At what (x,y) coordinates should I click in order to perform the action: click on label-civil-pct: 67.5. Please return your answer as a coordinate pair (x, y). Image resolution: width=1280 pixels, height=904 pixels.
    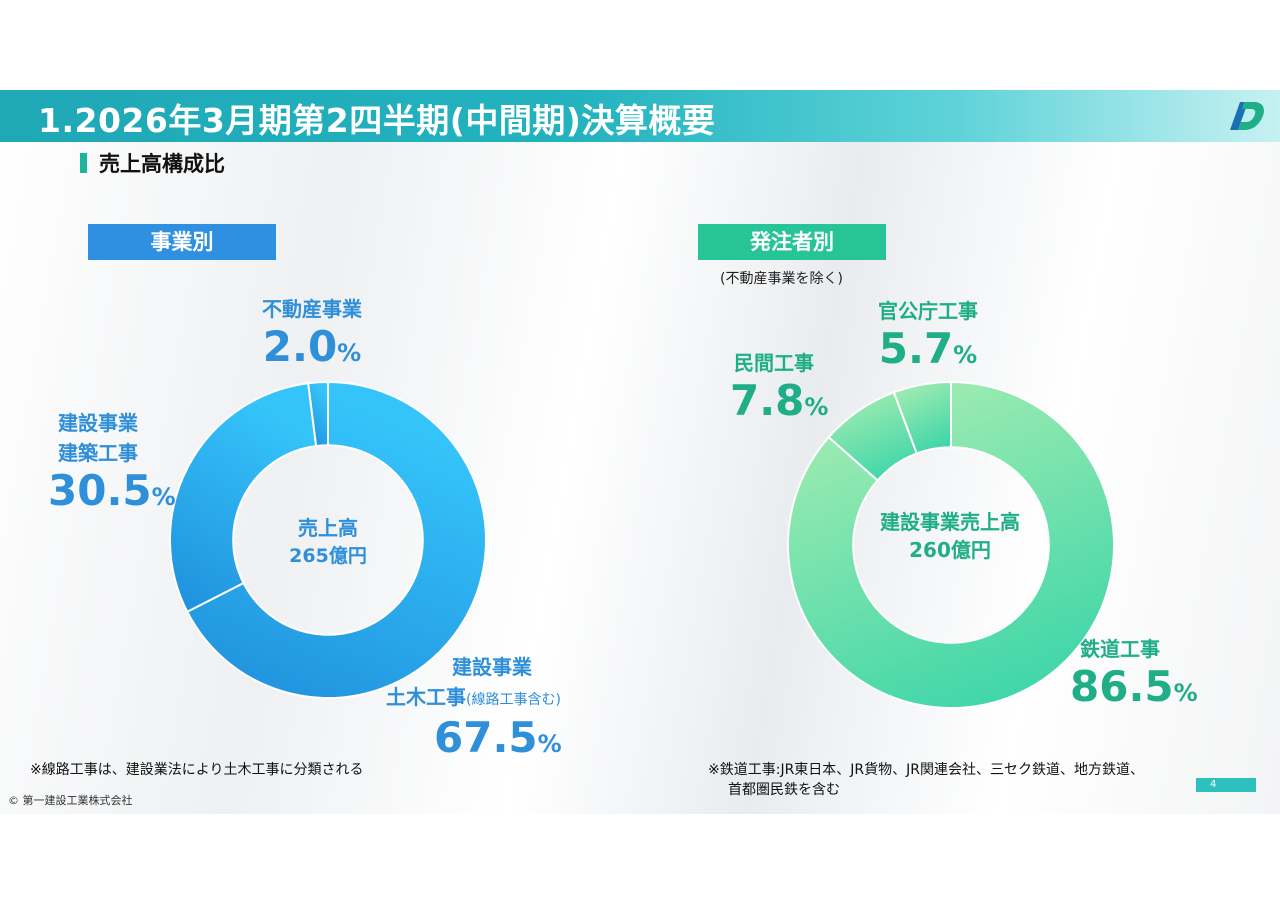
    Looking at the image, I should click on (486, 737).